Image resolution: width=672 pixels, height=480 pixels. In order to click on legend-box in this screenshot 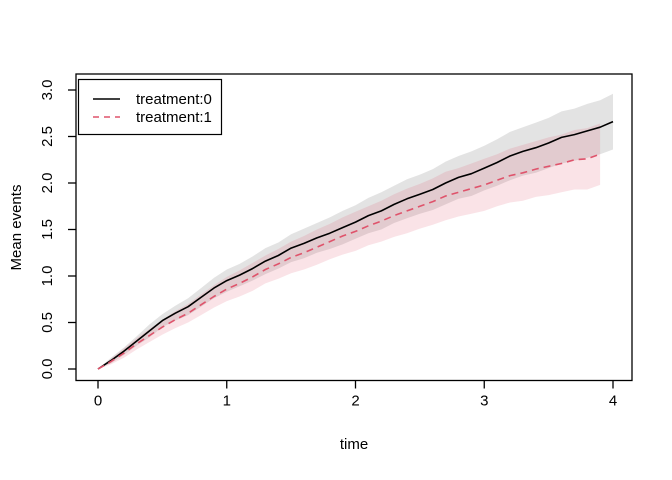, I will do `click(150, 107)`.